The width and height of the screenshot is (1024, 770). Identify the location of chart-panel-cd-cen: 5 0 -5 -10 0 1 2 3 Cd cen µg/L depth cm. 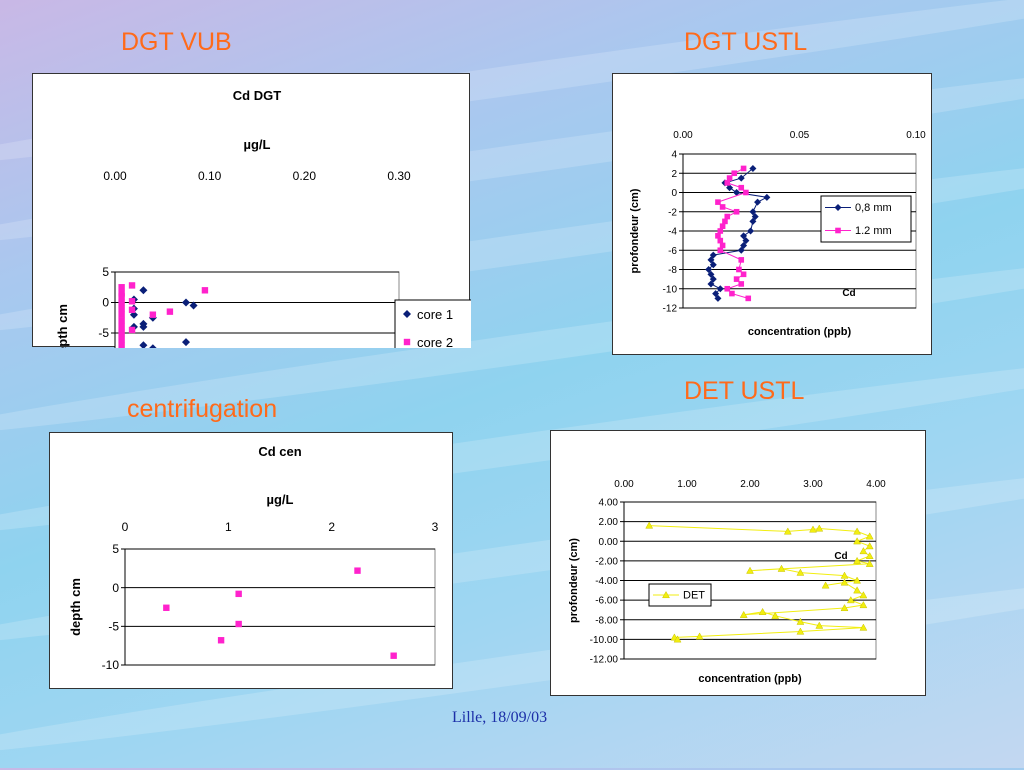
(251, 560).